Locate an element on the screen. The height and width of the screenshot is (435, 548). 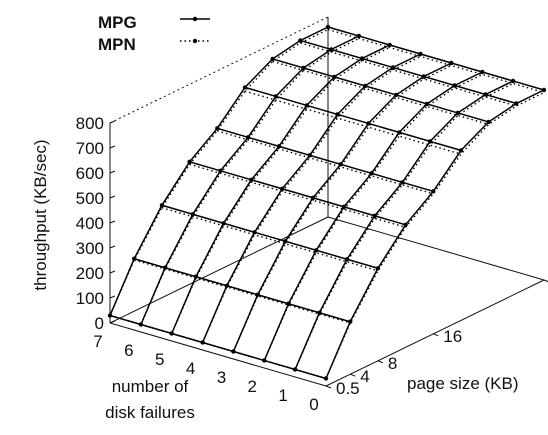
z-tick-label: 400 is located at coordinates (90, 223).